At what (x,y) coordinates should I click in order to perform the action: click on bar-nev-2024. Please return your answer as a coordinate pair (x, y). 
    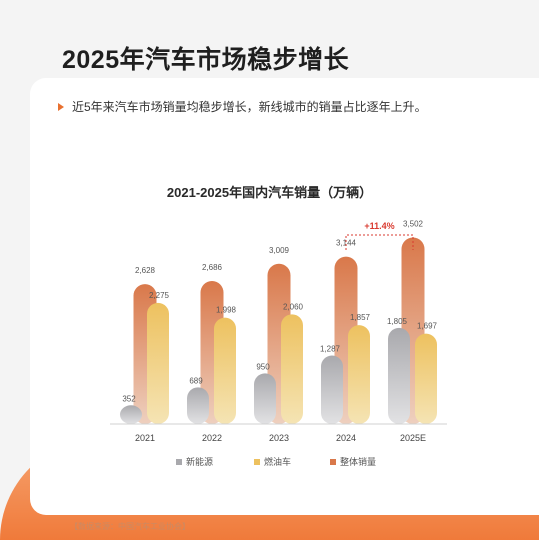
    Looking at the image, I should click on (332, 389).